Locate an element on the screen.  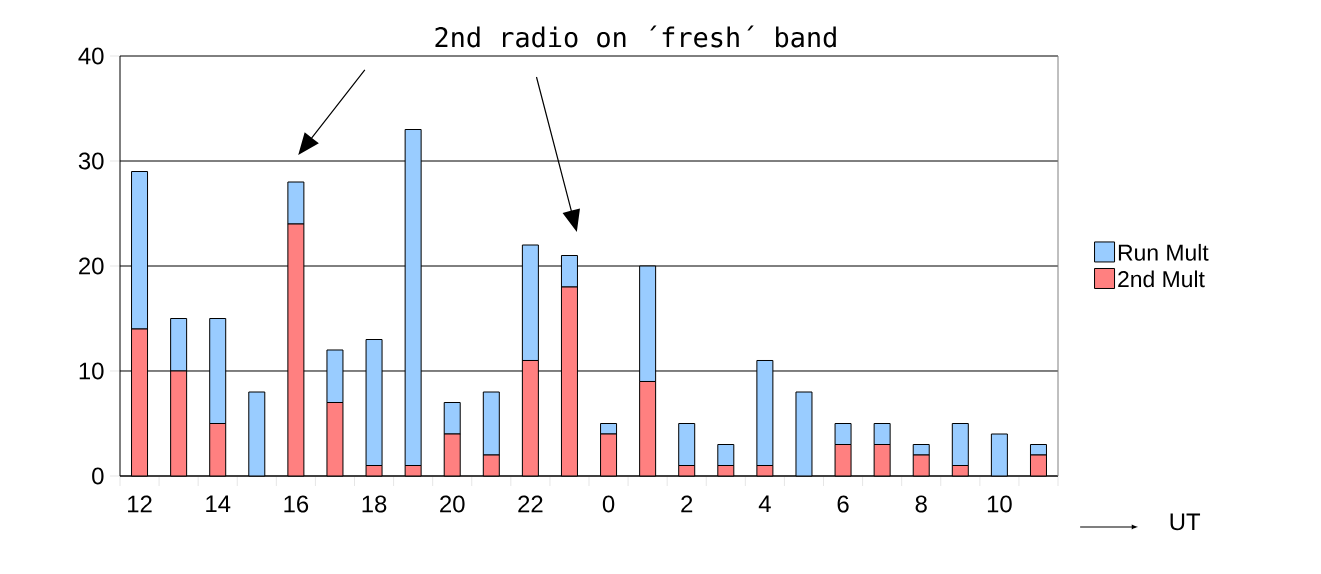
y-tick-label: 20 is located at coordinates (91, 266).